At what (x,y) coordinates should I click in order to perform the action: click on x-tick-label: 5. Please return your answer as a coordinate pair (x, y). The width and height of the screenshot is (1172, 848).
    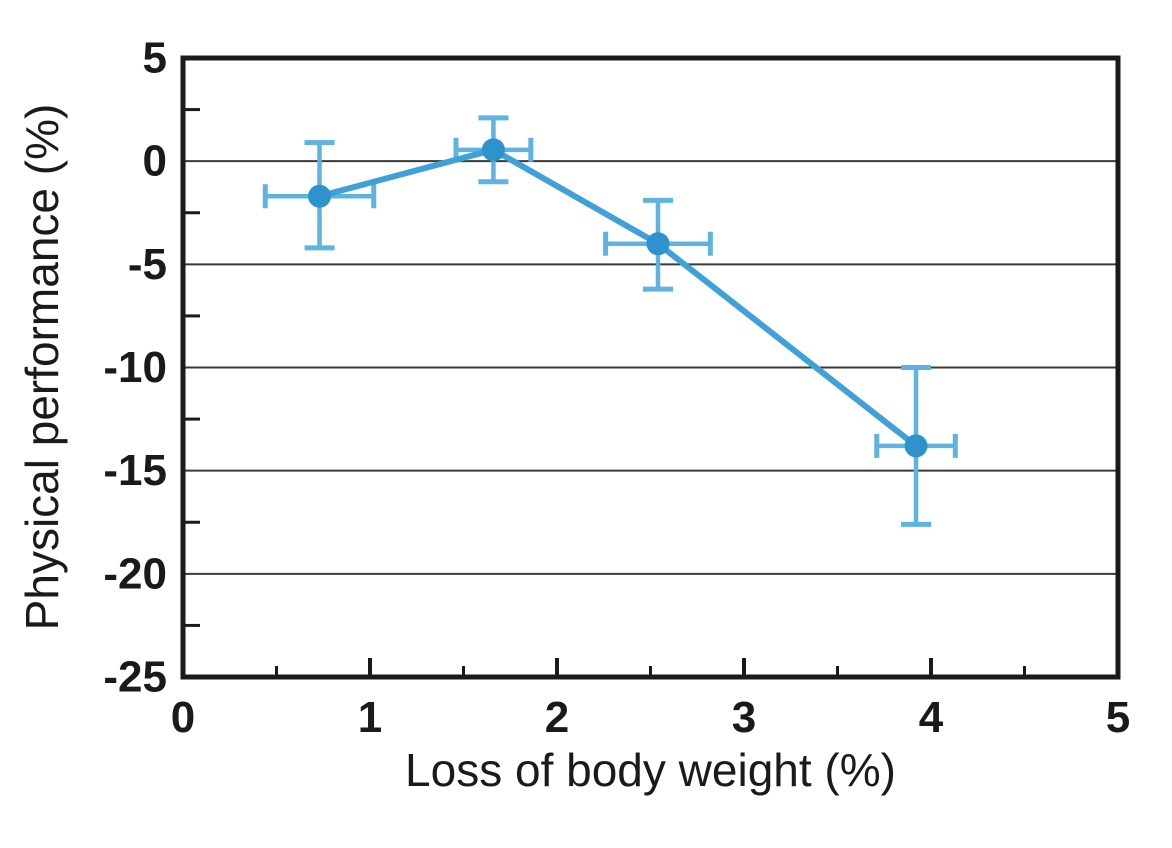
    Looking at the image, I should click on (1118, 717).